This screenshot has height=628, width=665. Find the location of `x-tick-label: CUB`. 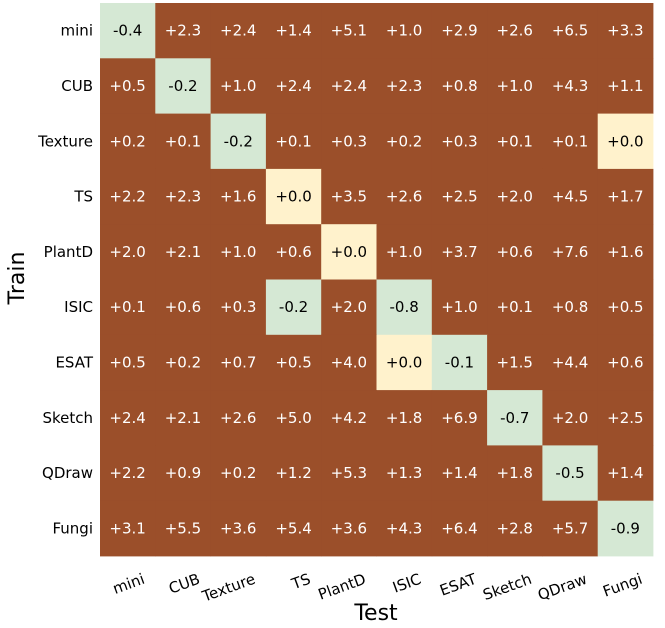

x-tick-label: CUB is located at coordinates (184, 584).